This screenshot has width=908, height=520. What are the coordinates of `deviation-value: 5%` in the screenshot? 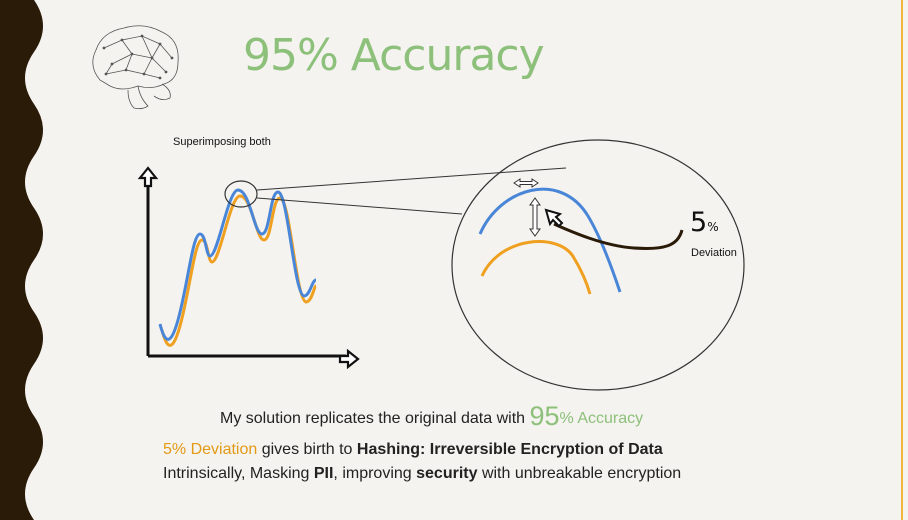 It's located at (704, 222).